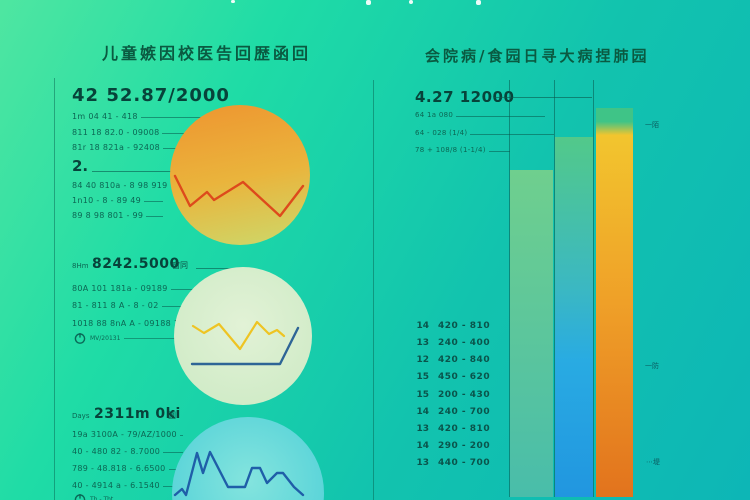  Describe the element at coordinates (652, 125) in the screenshot. I see `axis-mark: 一陌` at that location.